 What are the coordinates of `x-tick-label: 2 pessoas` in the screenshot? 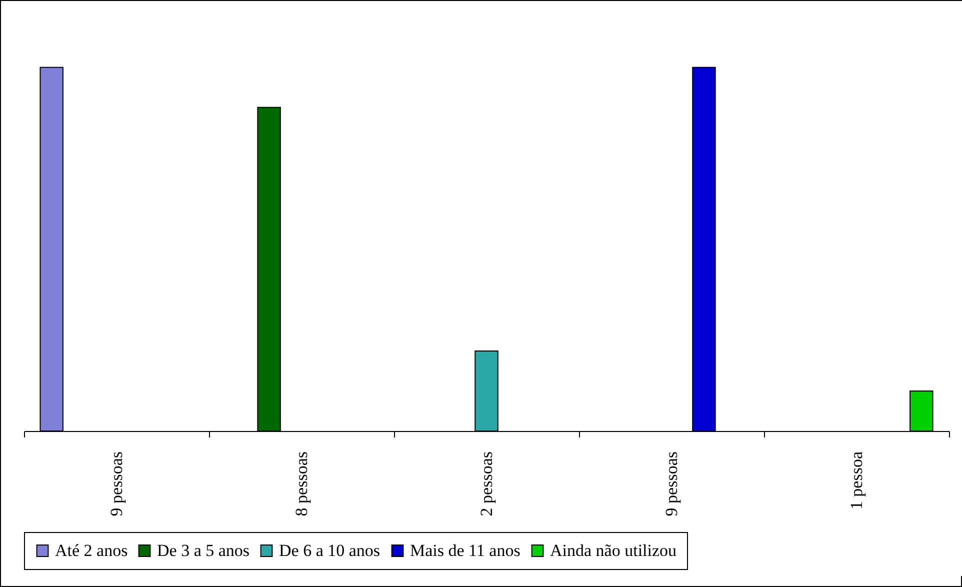 It's located at (486, 484).